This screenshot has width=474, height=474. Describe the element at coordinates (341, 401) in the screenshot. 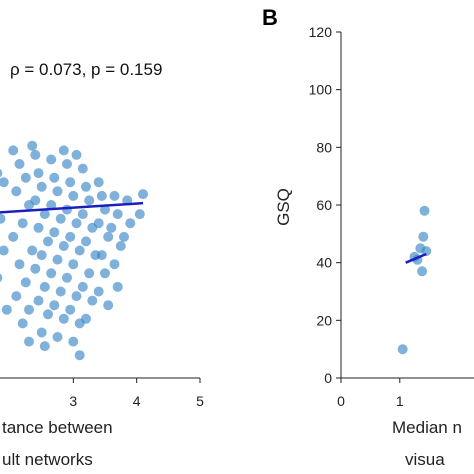

I see `panel-b-x-tick-label: 0` at that location.